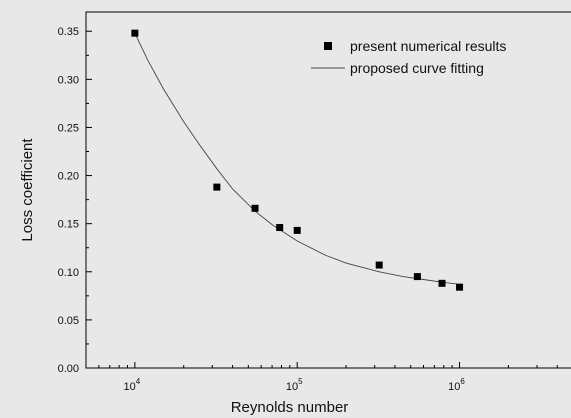 The image size is (571, 418). I want to click on y-tick-label: 0.30, so click(68, 80).